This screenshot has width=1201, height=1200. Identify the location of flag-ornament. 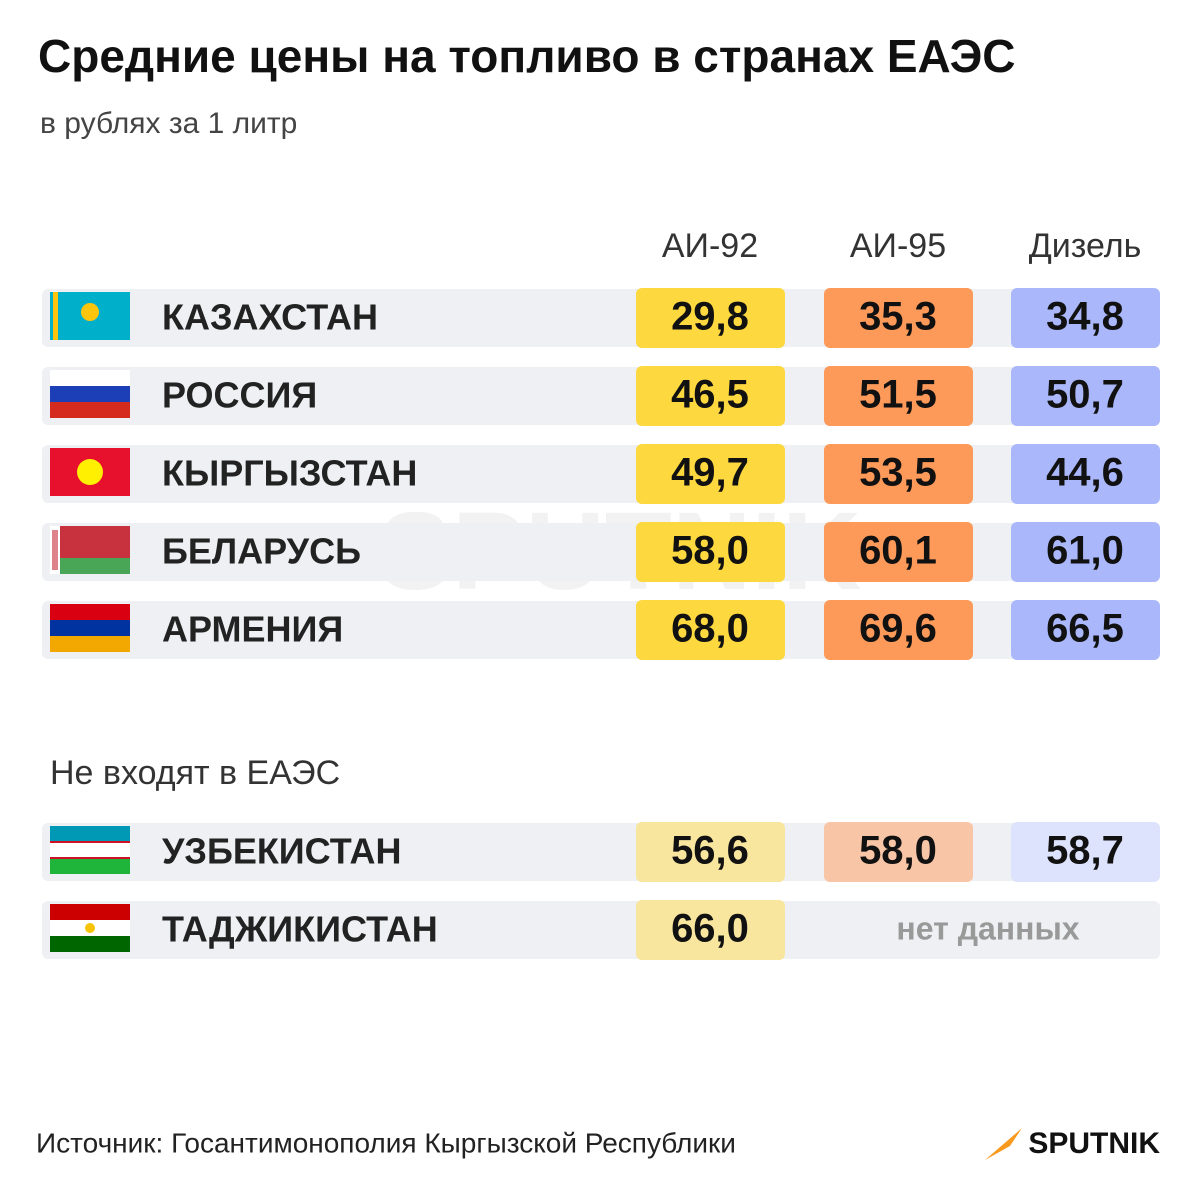
(55, 316).